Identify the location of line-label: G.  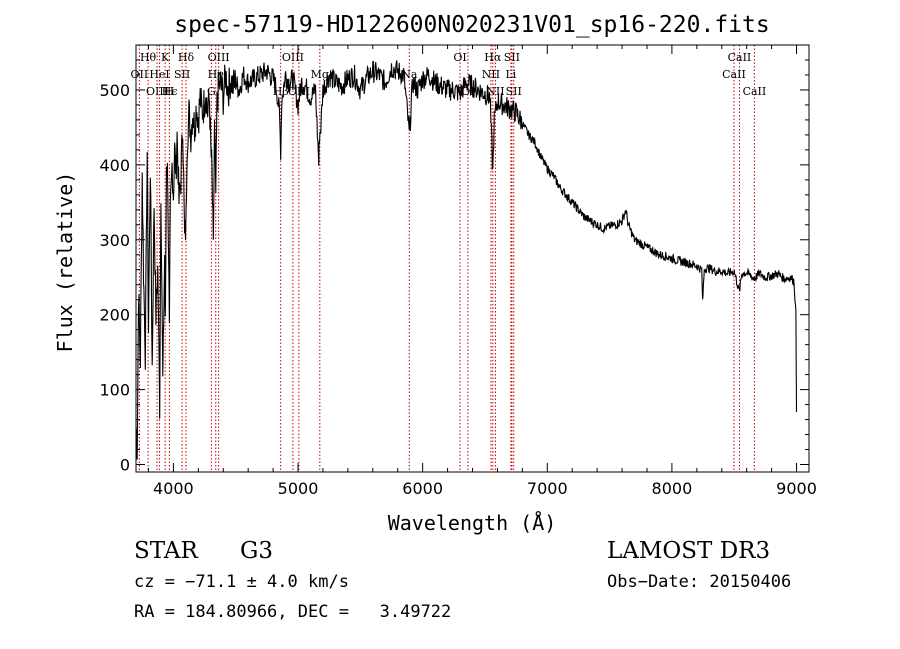
(211, 91).